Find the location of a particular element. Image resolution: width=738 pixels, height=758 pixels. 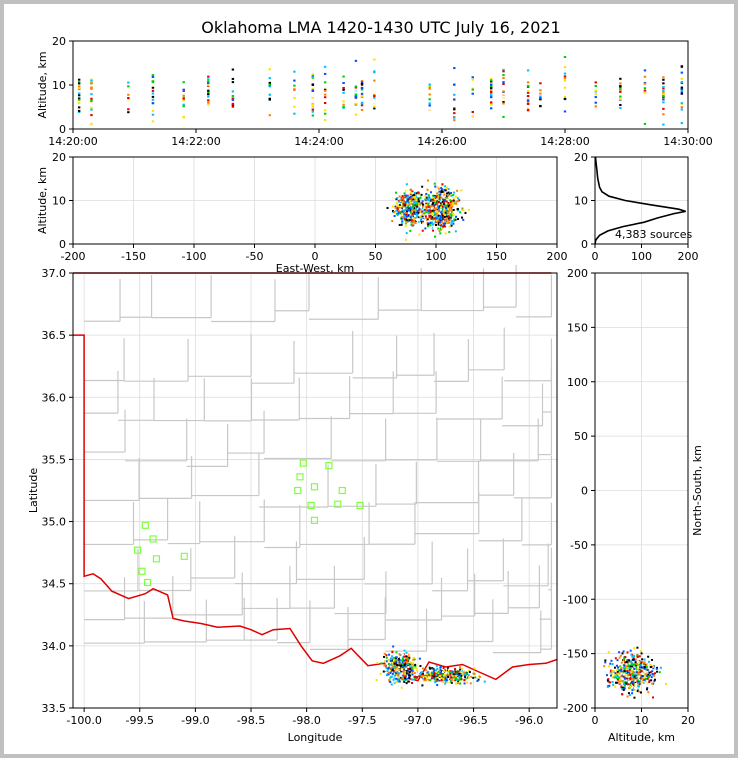

source-count-annotation: 4,383 sources is located at coordinates (654, 234).